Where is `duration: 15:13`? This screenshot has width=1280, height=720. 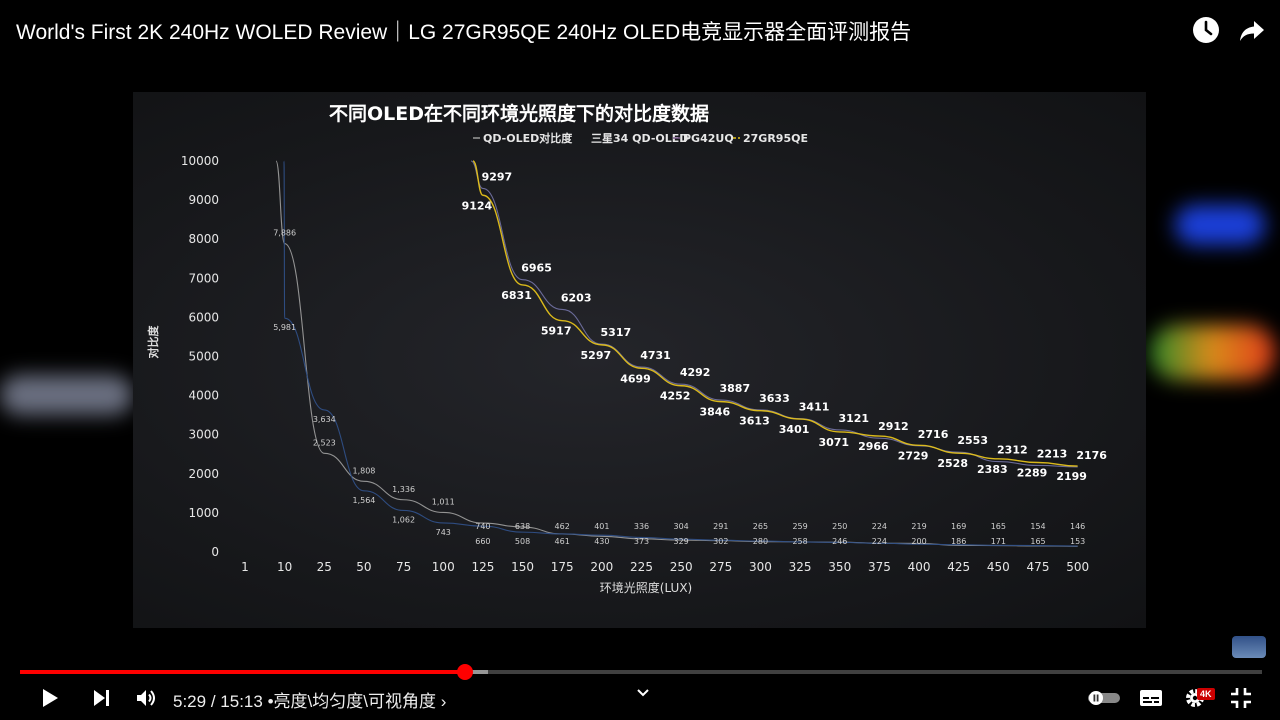
duration: 15:13 is located at coordinates (241, 701).